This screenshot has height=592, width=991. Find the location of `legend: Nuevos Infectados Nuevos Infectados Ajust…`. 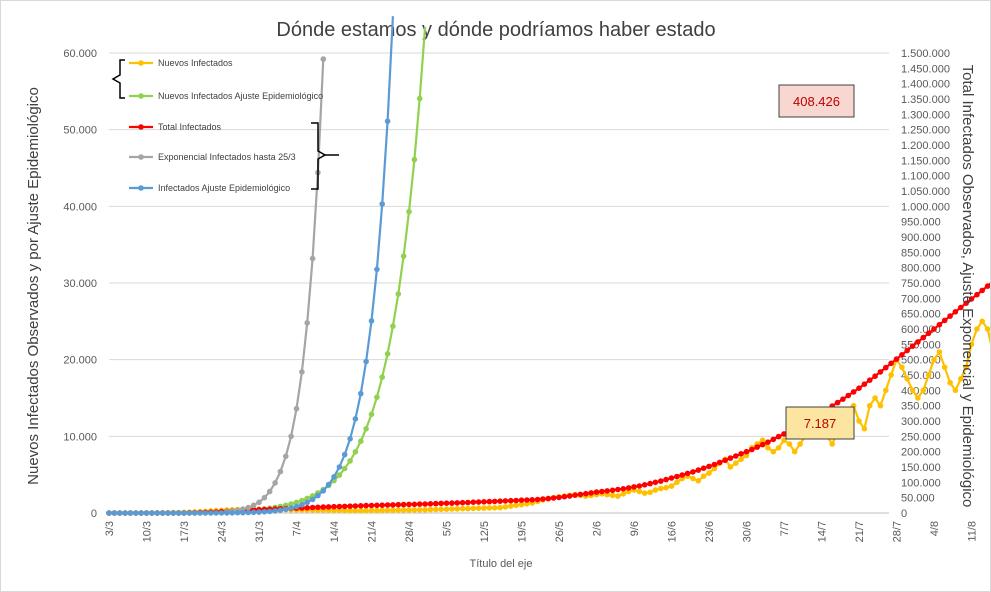

legend: Nuevos Infectados Nuevos Infectados Ajust… is located at coordinates (225, 125).